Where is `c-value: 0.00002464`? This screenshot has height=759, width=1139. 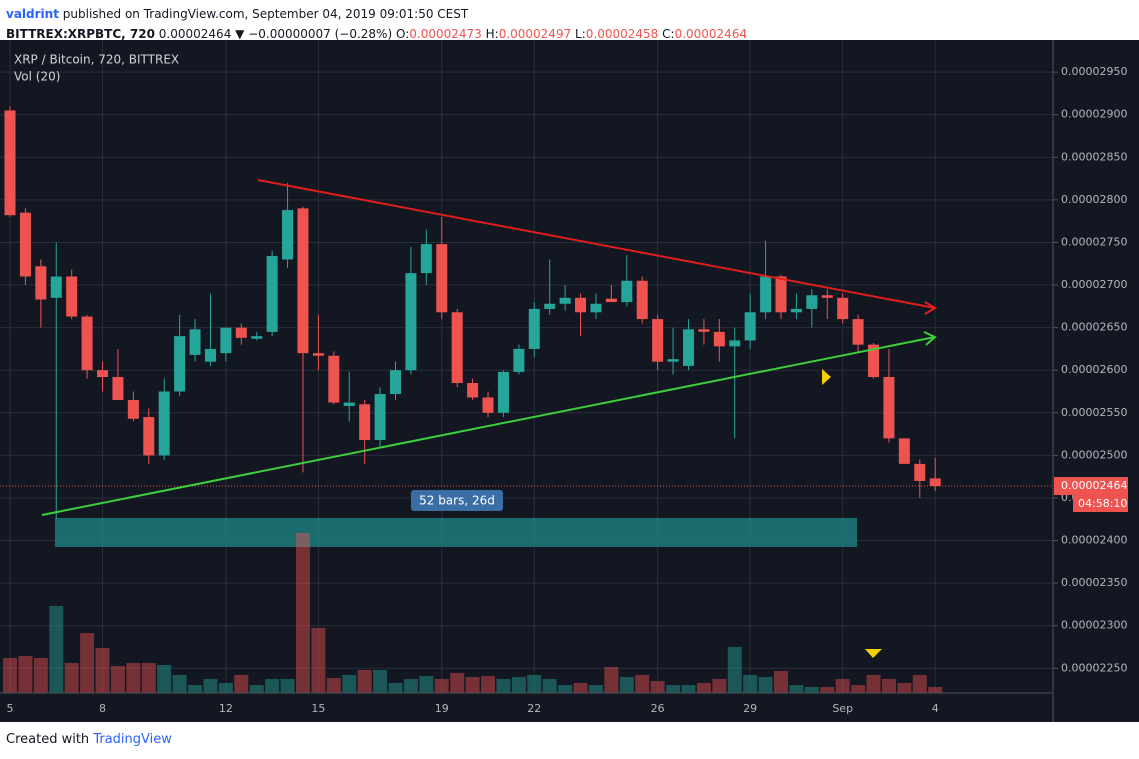 c-value: 0.00002464 is located at coordinates (711, 34).